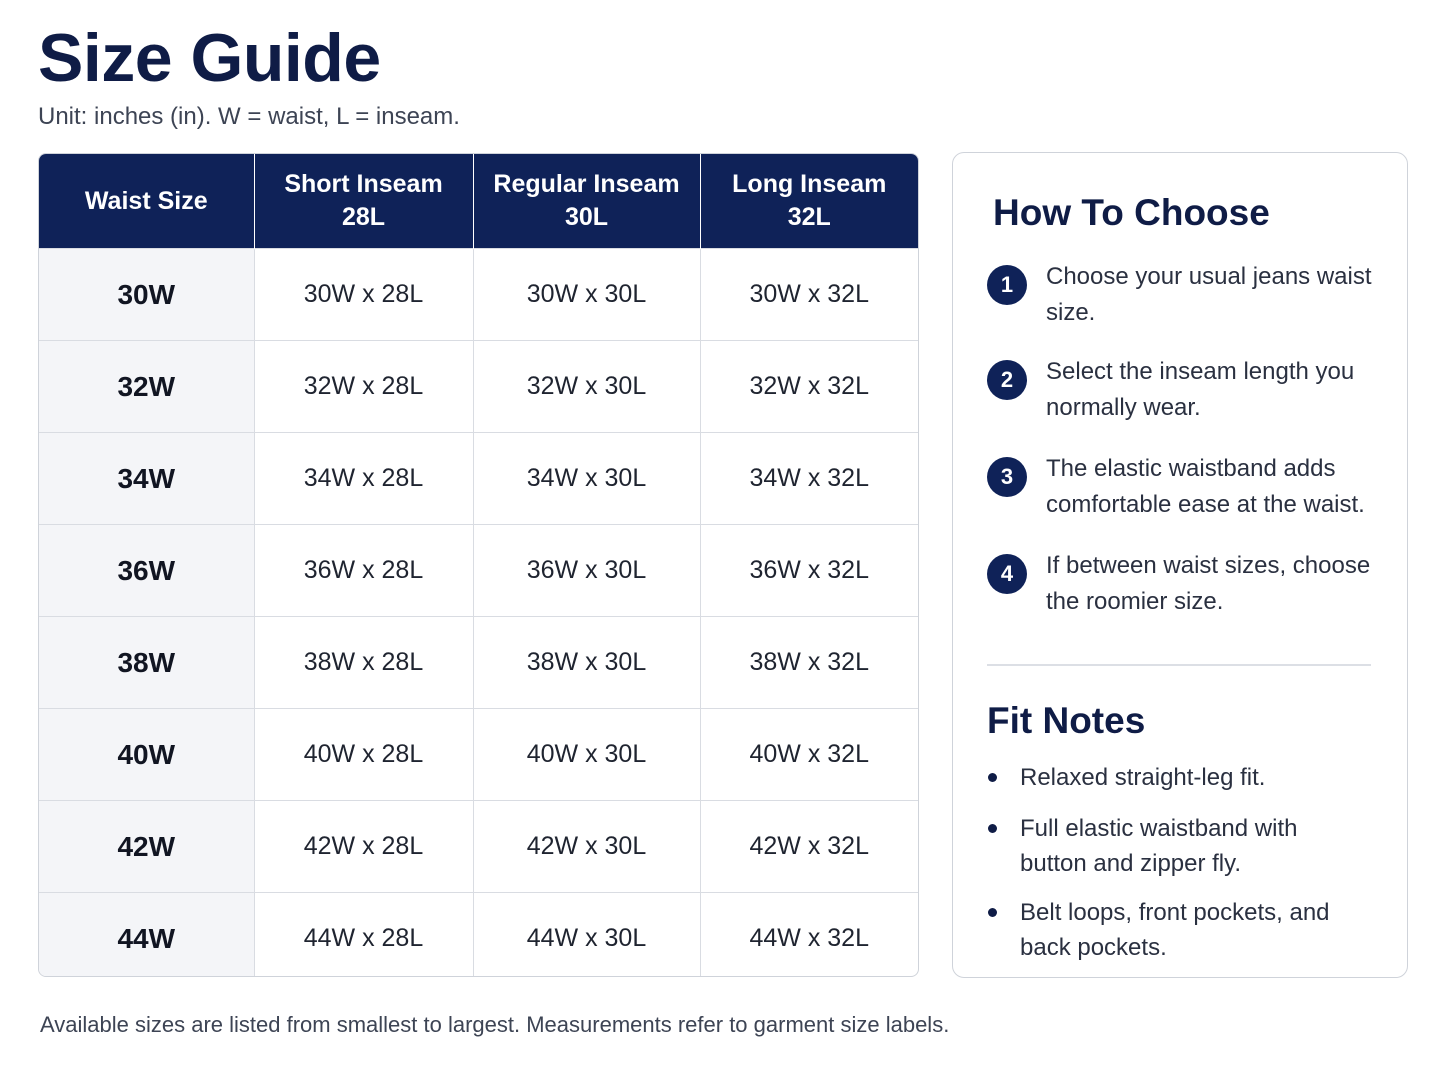  Describe the element at coordinates (587, 570) in the screenshot. I see `size-cell-regular: 36W x 30L` at that location.